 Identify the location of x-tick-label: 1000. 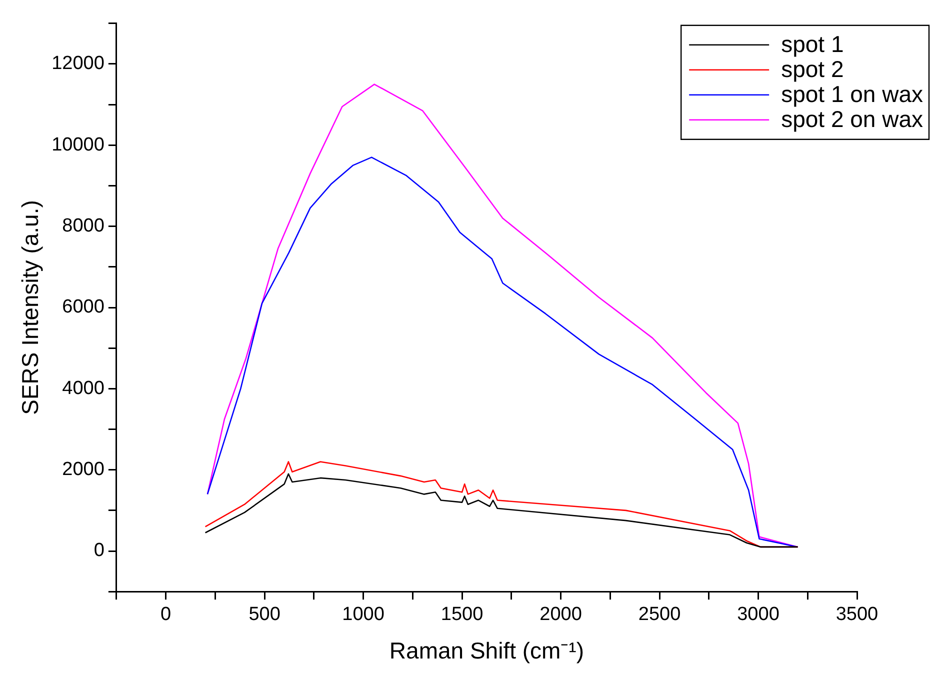
(363, 615).